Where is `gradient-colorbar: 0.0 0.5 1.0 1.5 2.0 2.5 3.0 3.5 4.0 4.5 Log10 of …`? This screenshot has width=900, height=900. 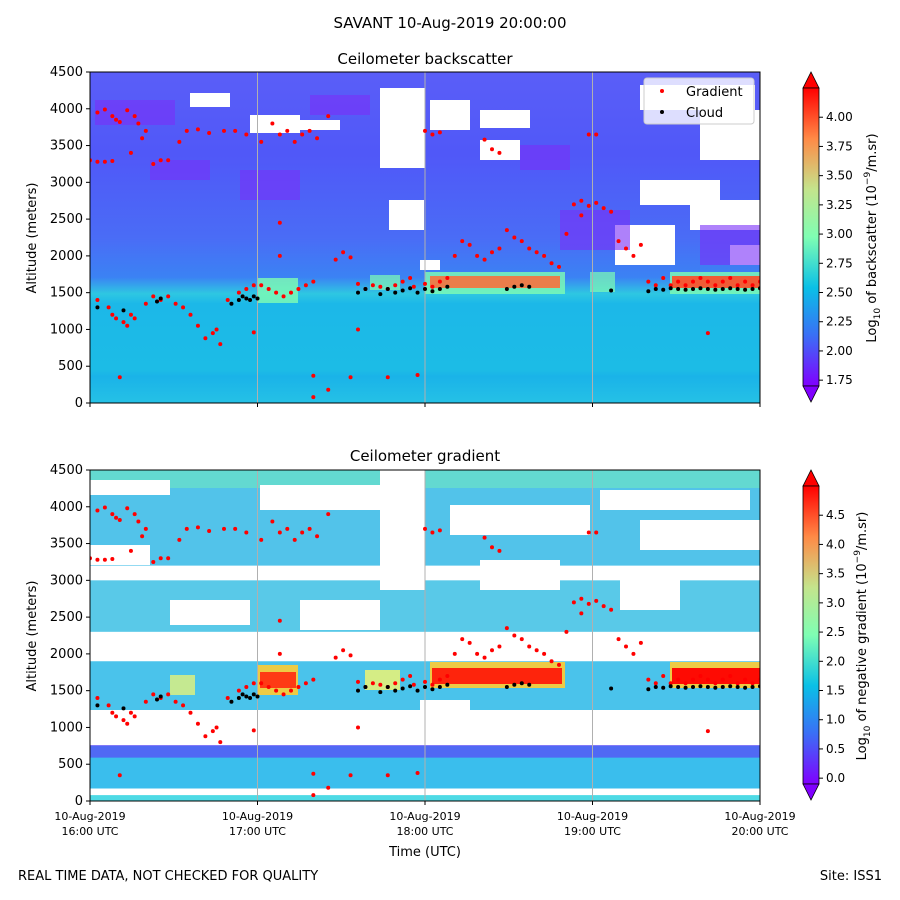 gradient-colorbar: 0.0 0.5 1.0 1.5 2.0 2.5 3.0 3.5 4.0 4.5 Log10 of … is located at coordinates (837, 635).